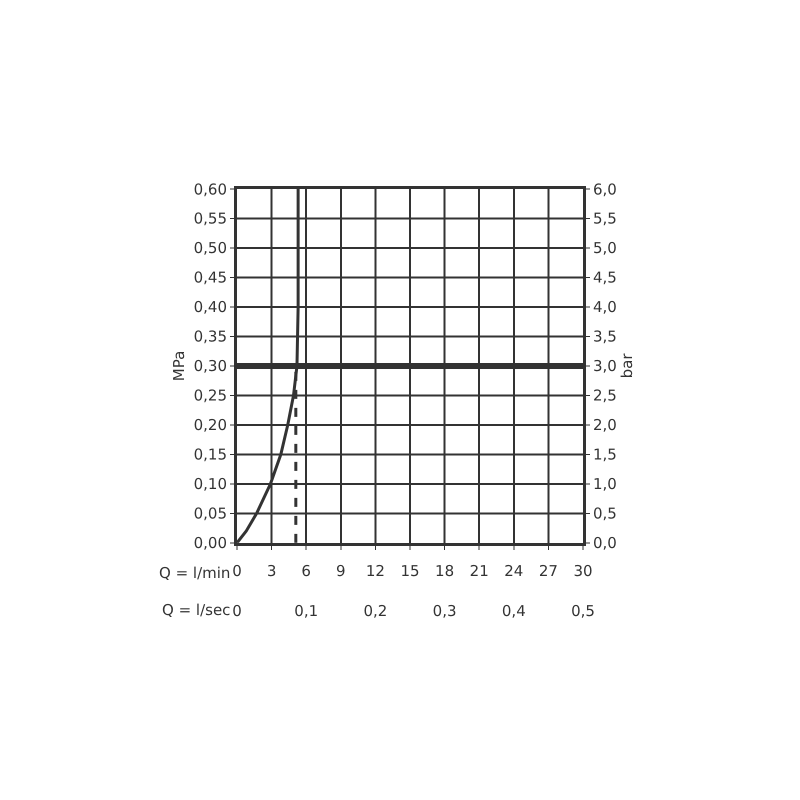 Image resolution: width=800 pixels, height=800 pixels. I want to click on x-tick-label: 0, so click(237, 571).